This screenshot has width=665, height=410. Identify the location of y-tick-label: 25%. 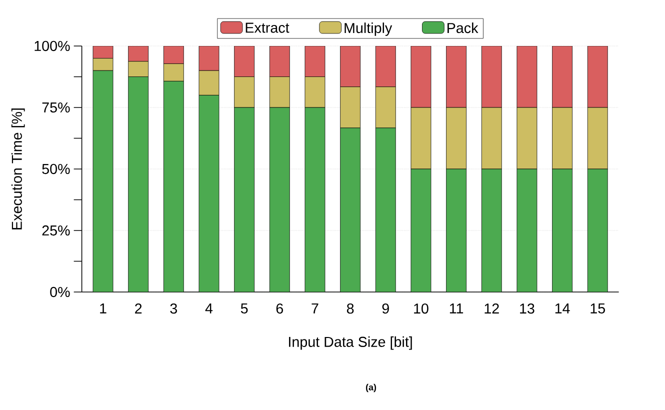
(56, 230).